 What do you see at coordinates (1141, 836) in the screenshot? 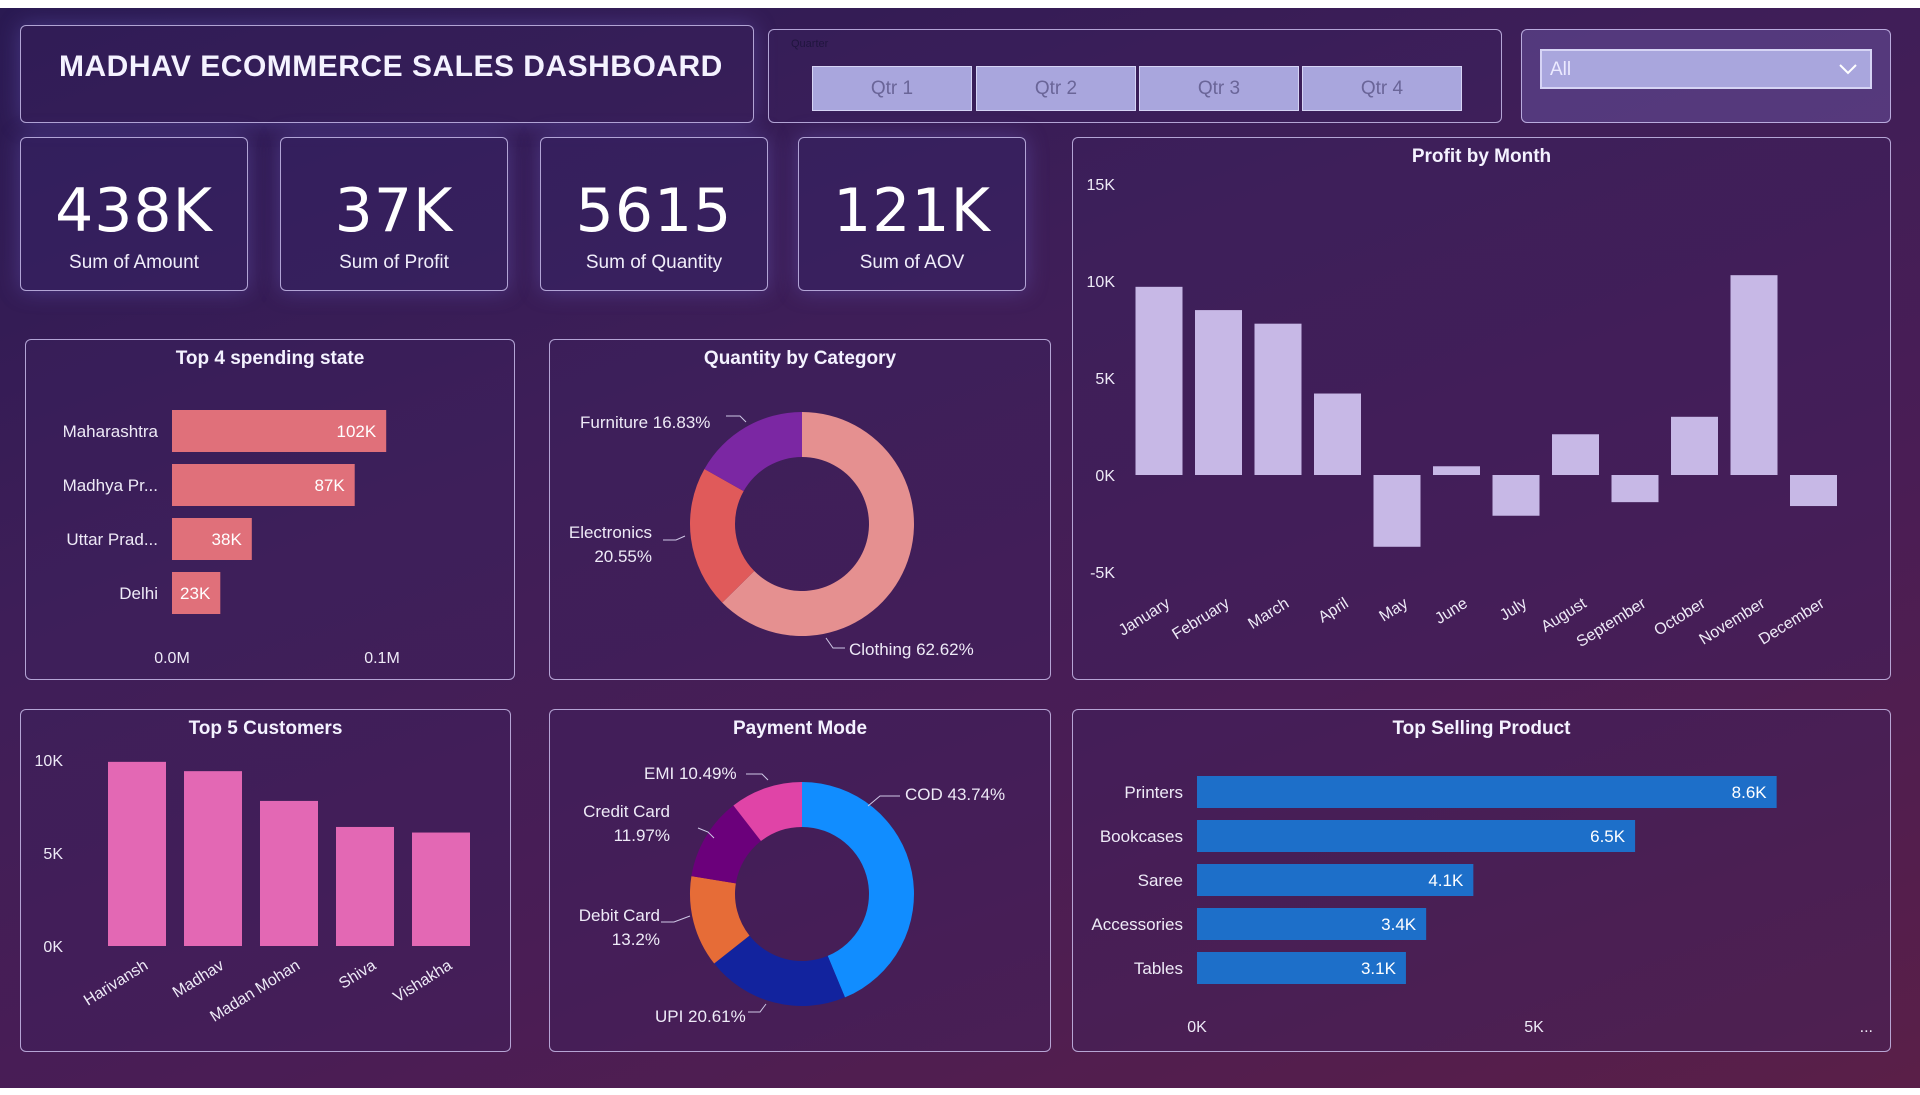
I see `bar-category-label: Bookcases` at bounding box center [1141, 836].